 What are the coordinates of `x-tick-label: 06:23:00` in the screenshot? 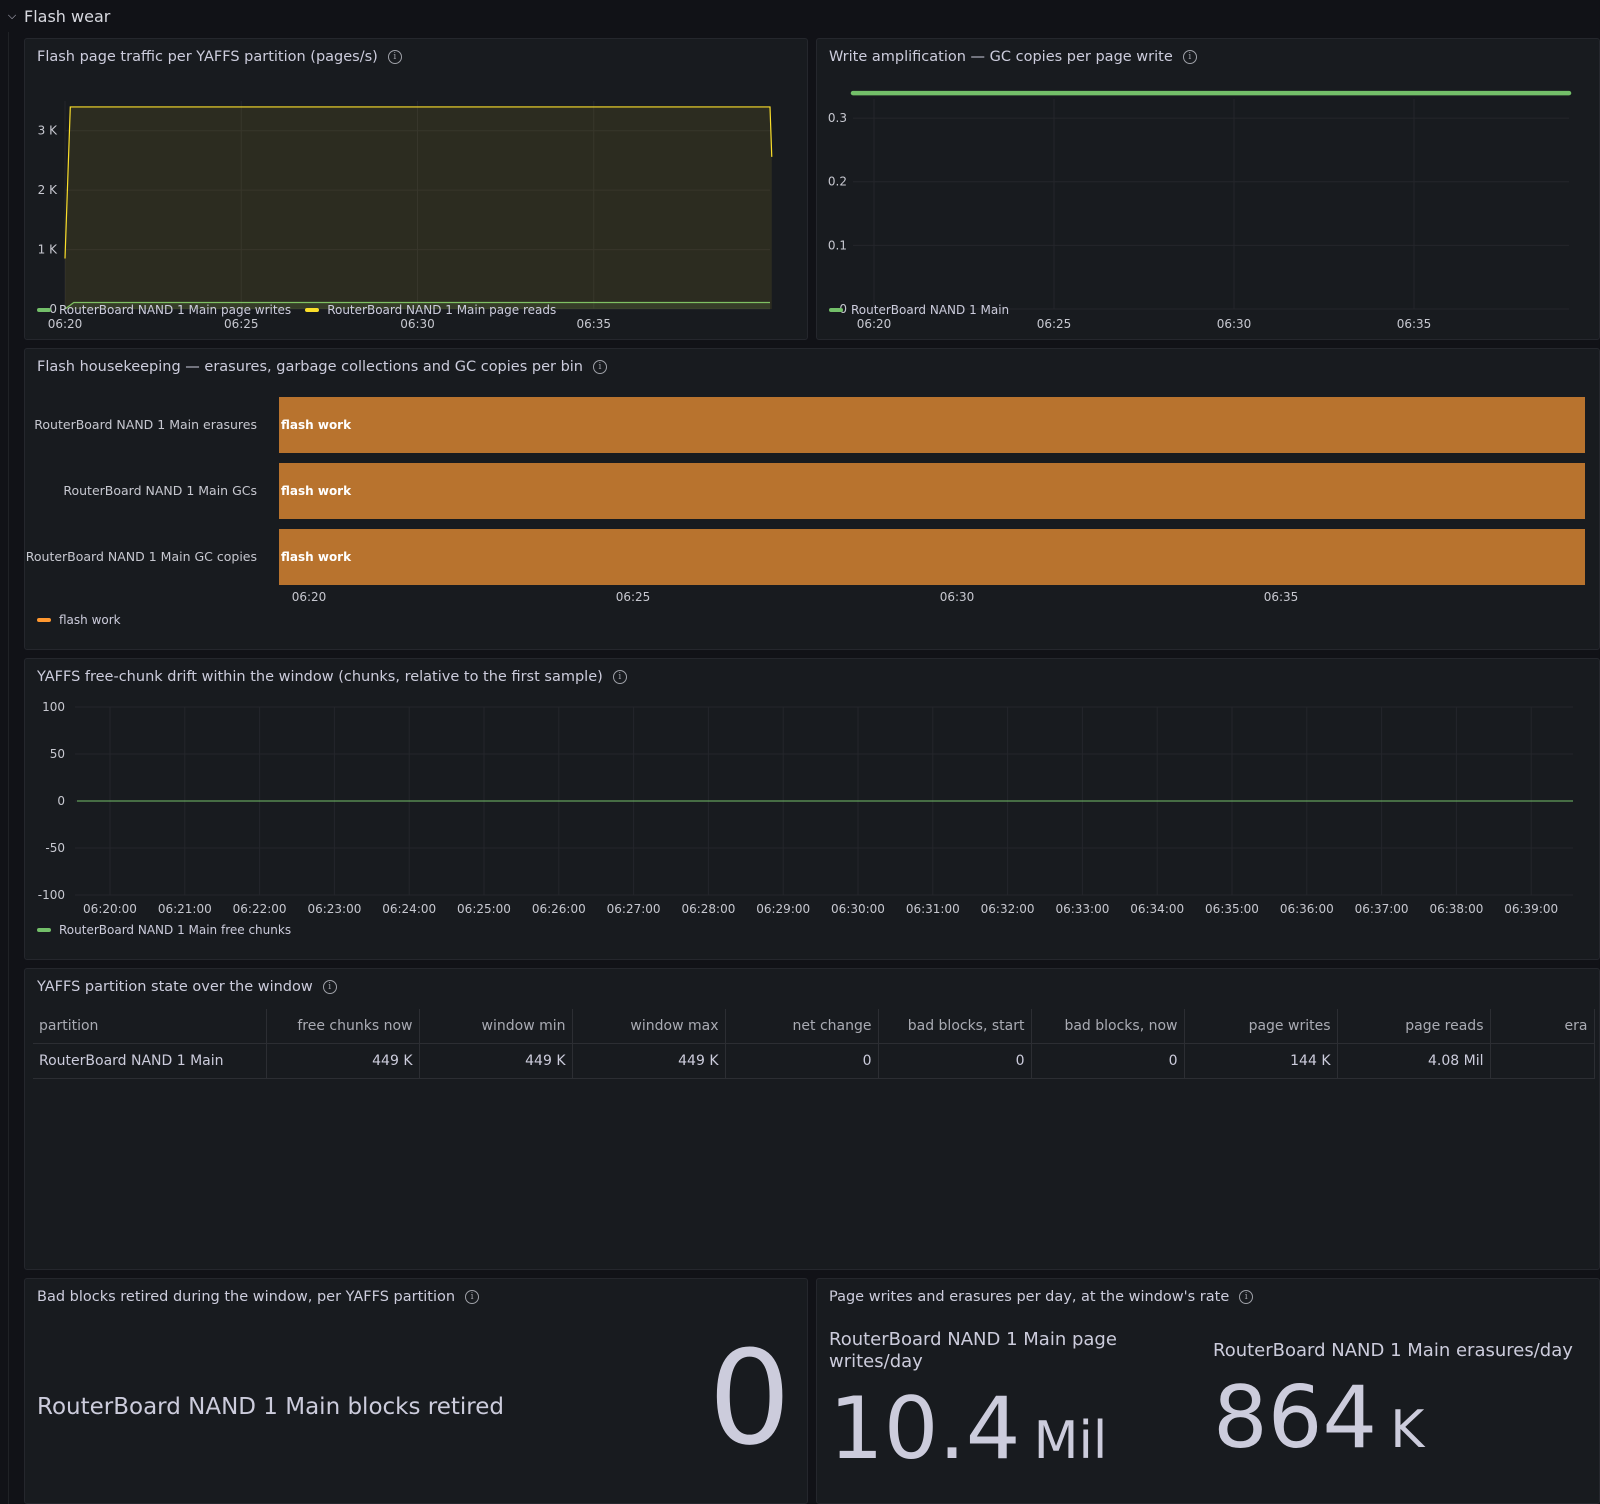 It's located at (334, 909).